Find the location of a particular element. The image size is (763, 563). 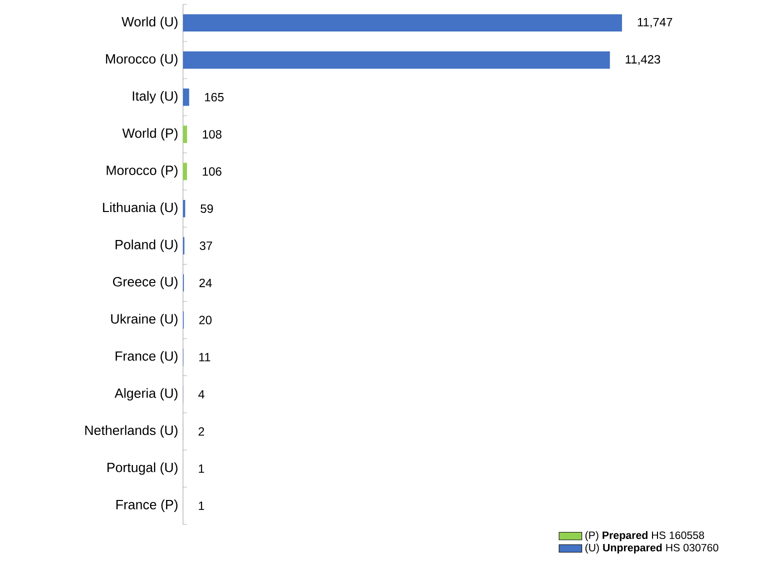

data-label: 11,423 is located at coordinates (643, 60).